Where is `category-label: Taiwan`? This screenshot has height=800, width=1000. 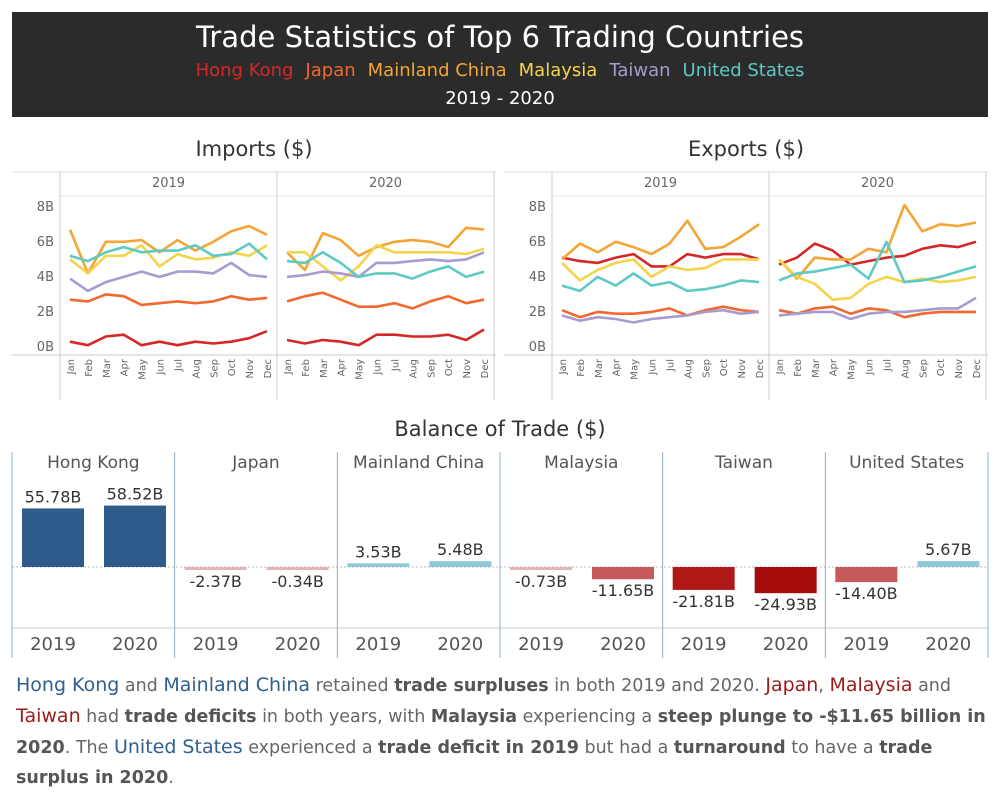 category-label: Taiwan is located at coordinates (743, 463).